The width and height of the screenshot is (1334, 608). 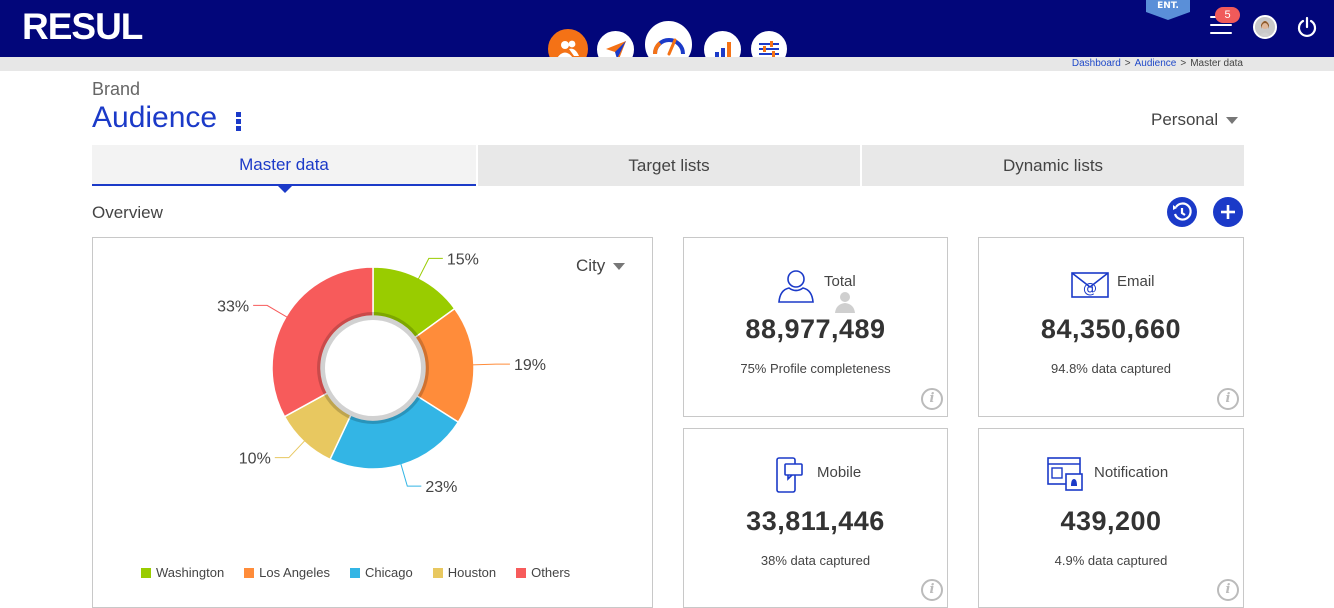 I want to click on stat-subtitle: 75% Profile completeness, so click(x=815, y=368).